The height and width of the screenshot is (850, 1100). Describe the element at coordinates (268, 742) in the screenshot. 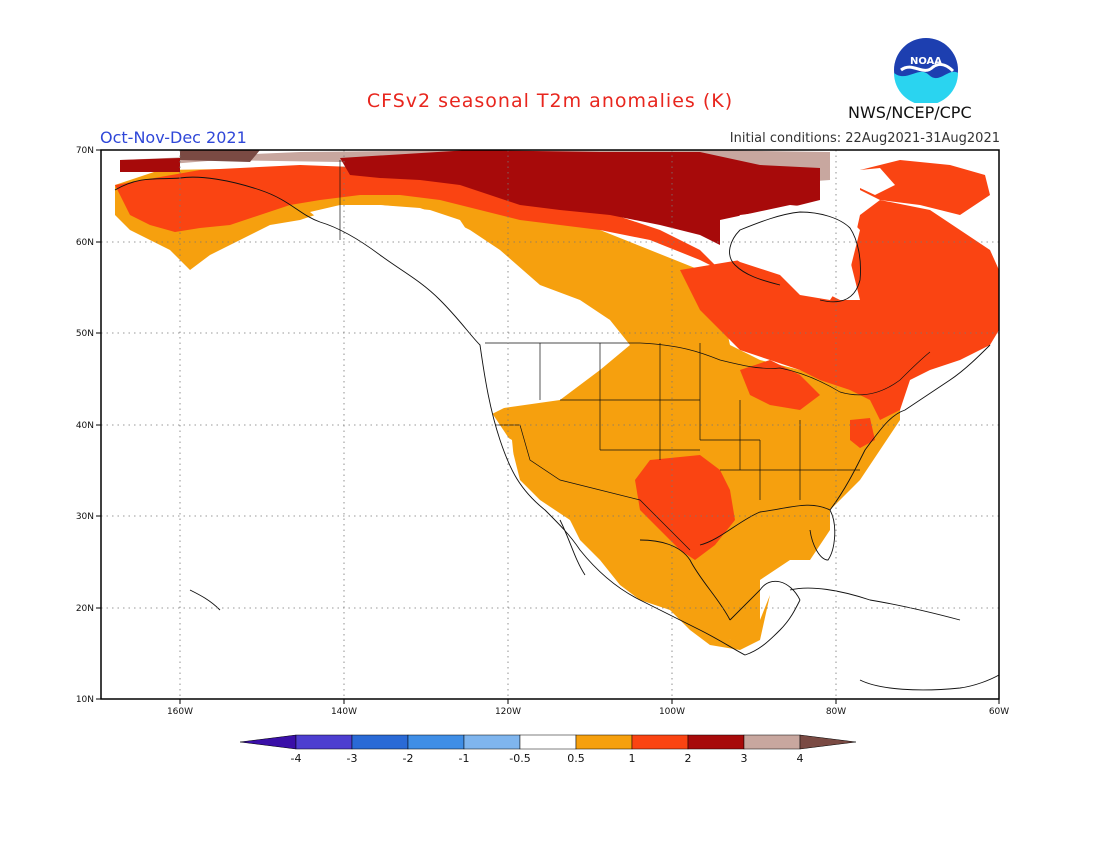

I see `colorbar-arrow-low` at that location.